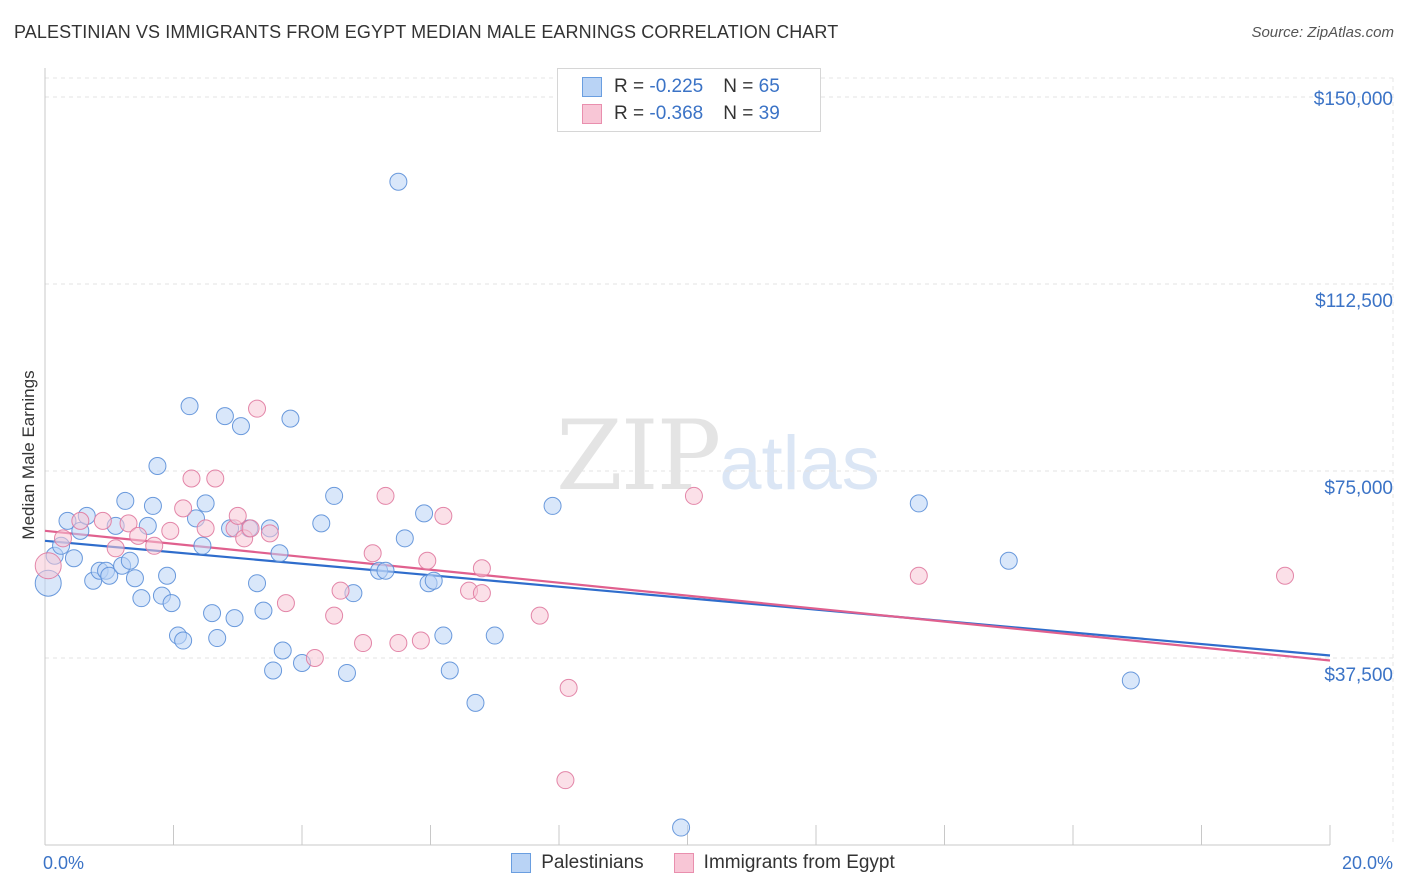 Image resolution: width=1406 pixels, height=892 pixels. What do you see at coordinates (1353, 99) in the screenshot?
I see `y-tick-label: $150,000` at bounding box center [1353, 99].